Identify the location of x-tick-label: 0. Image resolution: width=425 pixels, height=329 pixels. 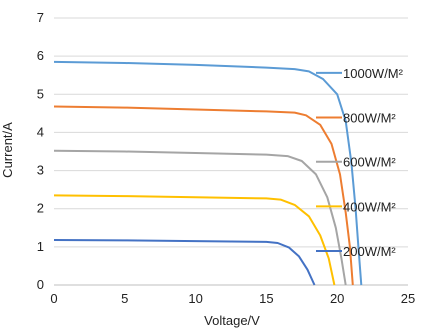
(53, 298).